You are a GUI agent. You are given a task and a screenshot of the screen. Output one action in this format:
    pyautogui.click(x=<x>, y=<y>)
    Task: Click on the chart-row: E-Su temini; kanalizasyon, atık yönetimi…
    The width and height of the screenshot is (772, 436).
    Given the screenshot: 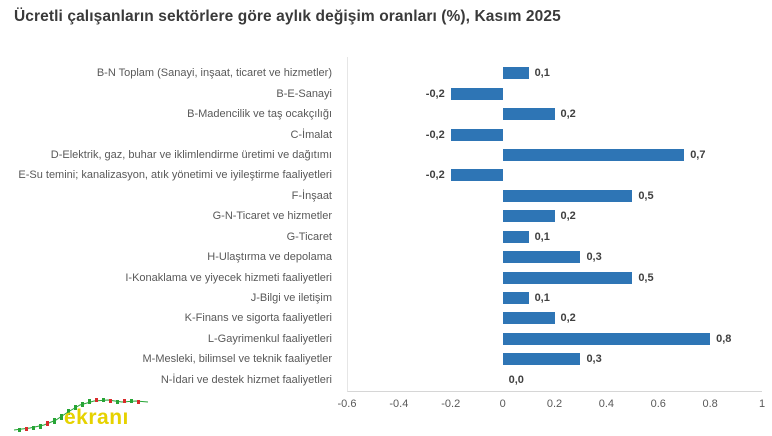 What is the action you would take?
    pyautogui.click(x=381, y=175)
    